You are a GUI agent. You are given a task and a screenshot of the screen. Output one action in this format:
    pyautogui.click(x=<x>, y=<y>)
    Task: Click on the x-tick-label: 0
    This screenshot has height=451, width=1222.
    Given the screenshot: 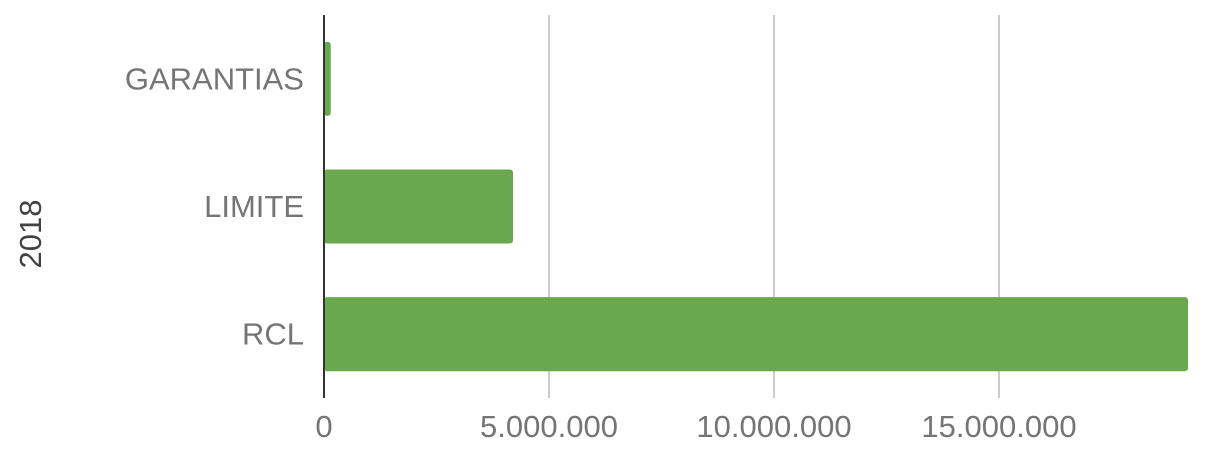 What is the action you would take?
    pyautogui.click(x=323, y=426)
    